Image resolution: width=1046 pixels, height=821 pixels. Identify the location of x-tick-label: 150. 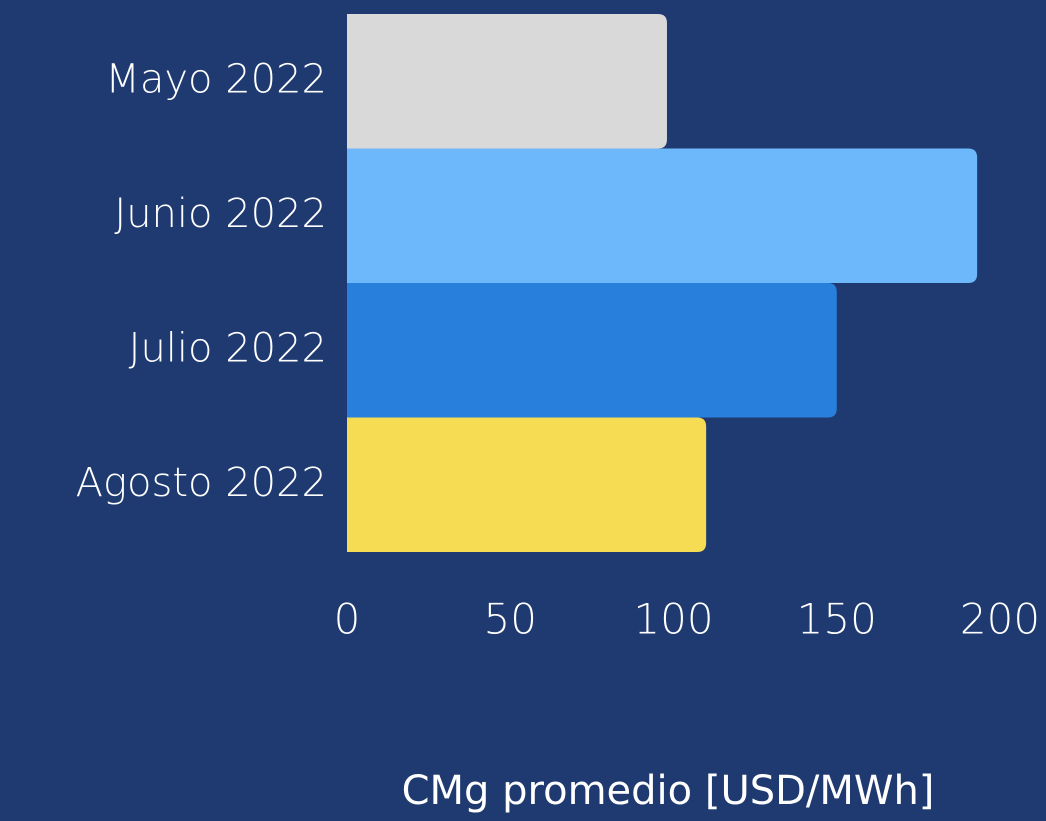
(837, 619).